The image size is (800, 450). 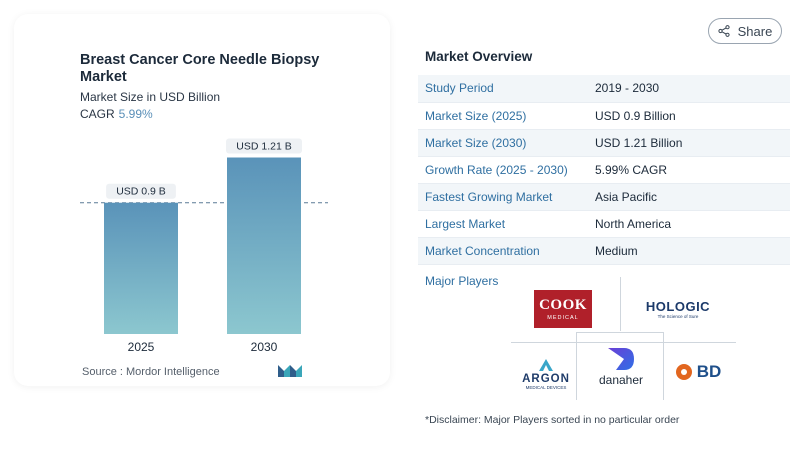 I want to click on overview-row: Market Concentration Medium, so click(x=604, y=251).